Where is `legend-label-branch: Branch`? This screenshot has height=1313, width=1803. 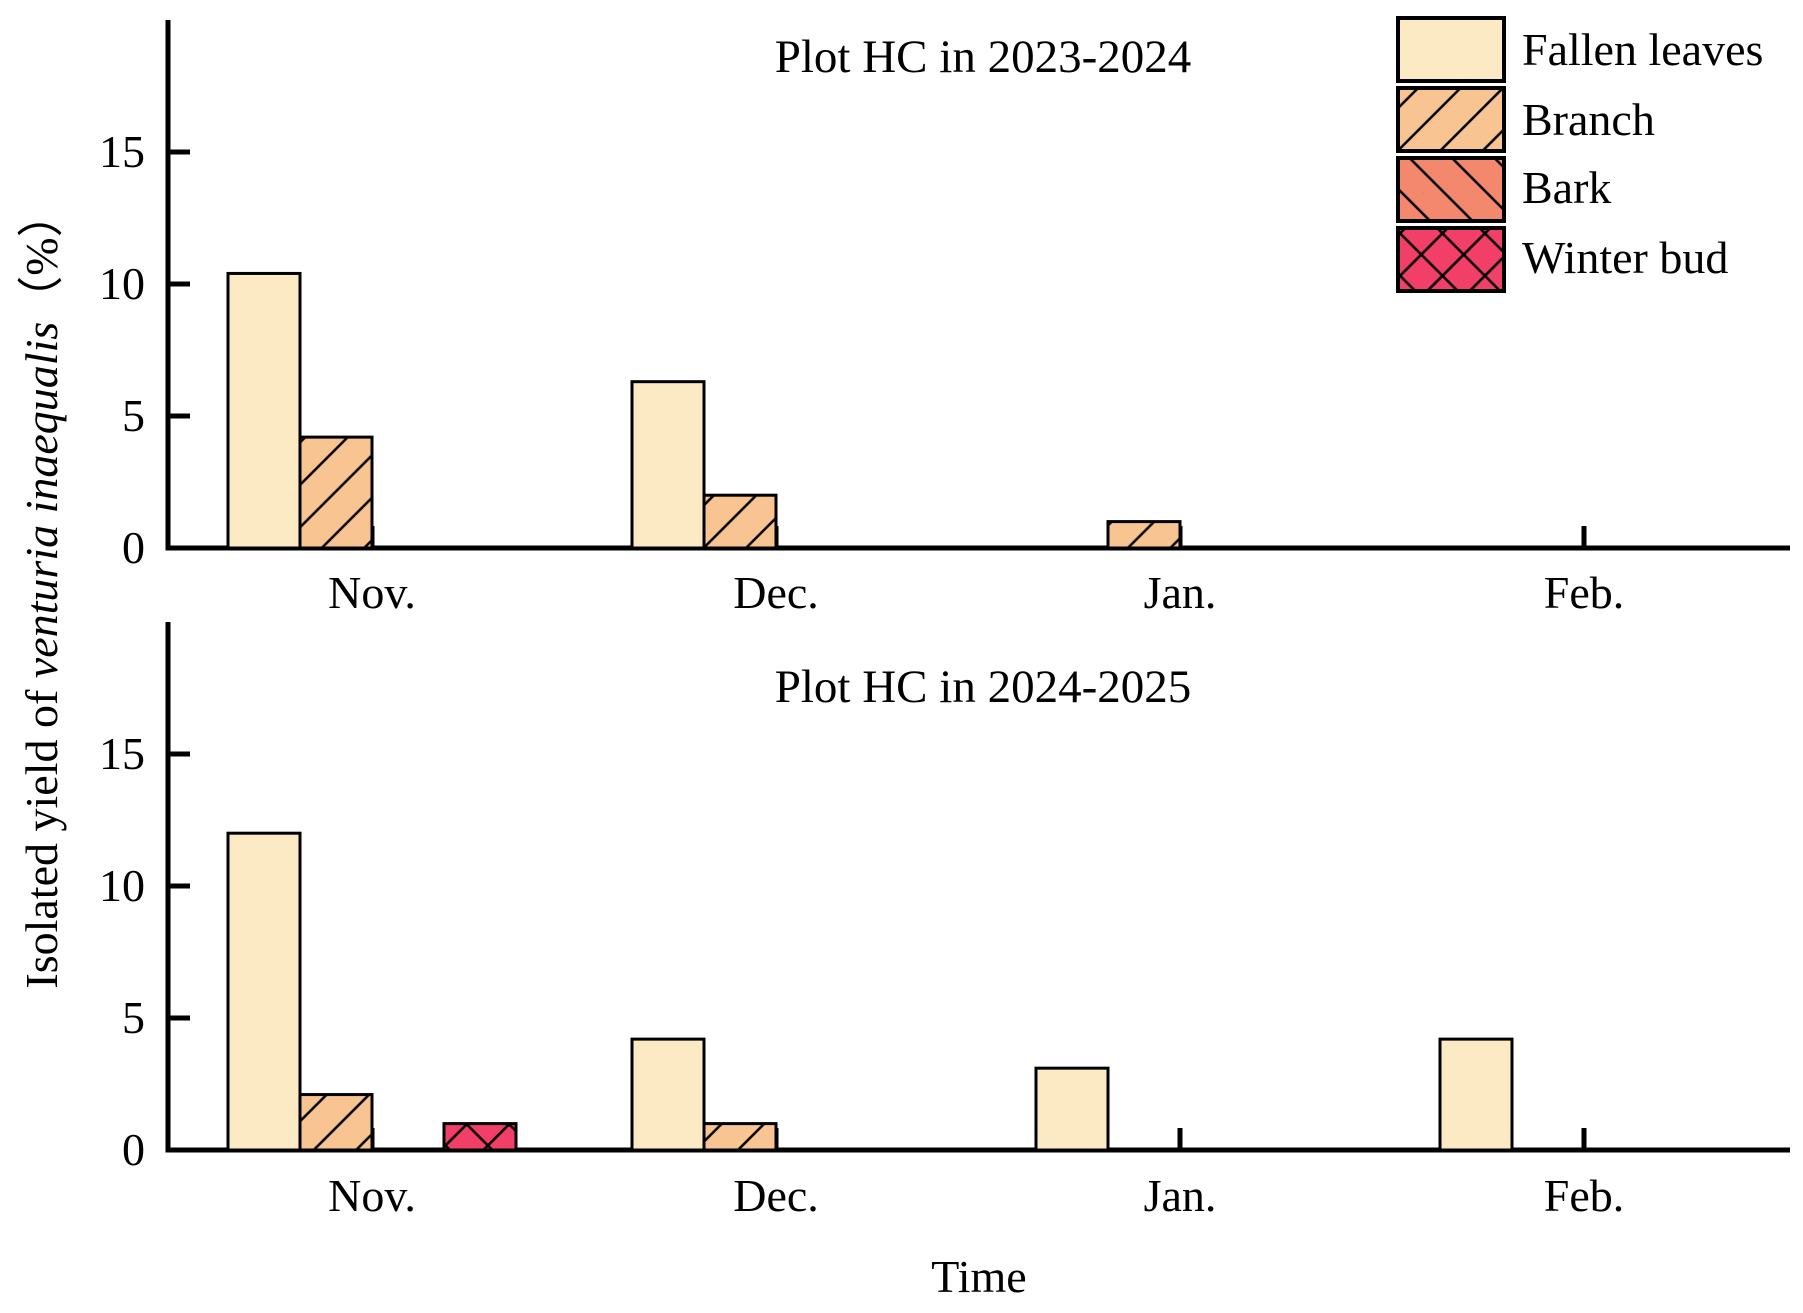
legend-label-branch: Branch is located at coordinates (1588, 119).